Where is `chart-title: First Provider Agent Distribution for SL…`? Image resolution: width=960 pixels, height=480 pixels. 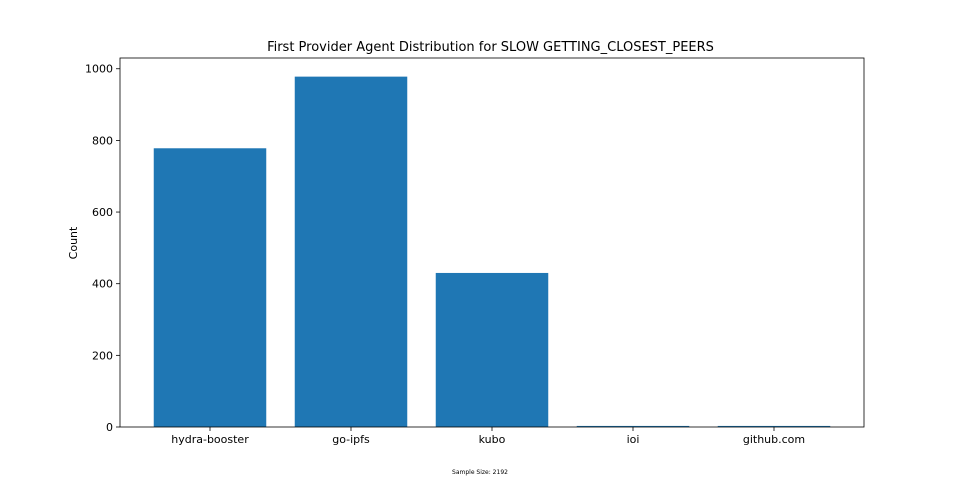
chart-title: First Provider Agent Distribution for SL… is located at coordinates (490, 47).